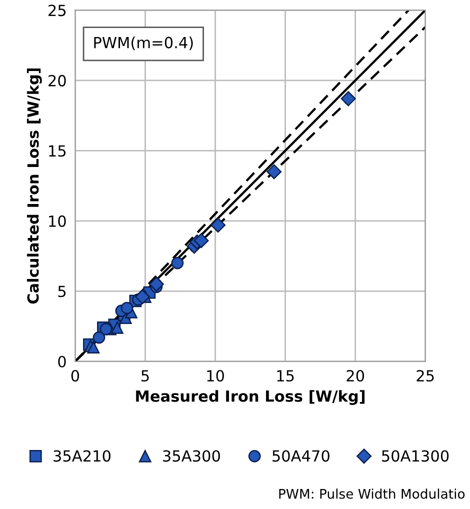  What do you see at coordinates (191, 456) in the screenshot?
I see `legend-label: 35A300` at bounding box center [191, 456].